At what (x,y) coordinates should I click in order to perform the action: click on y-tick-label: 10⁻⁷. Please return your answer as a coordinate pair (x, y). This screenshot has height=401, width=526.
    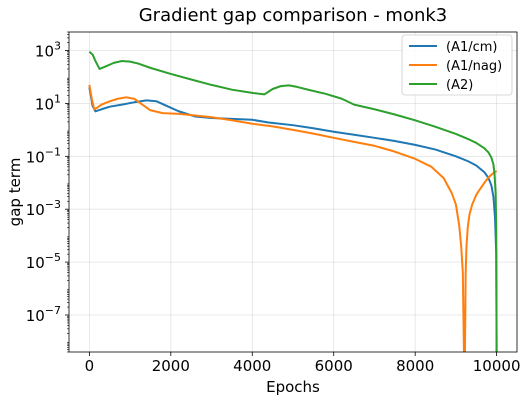
    Looking at the image, I should click on (43, 314).